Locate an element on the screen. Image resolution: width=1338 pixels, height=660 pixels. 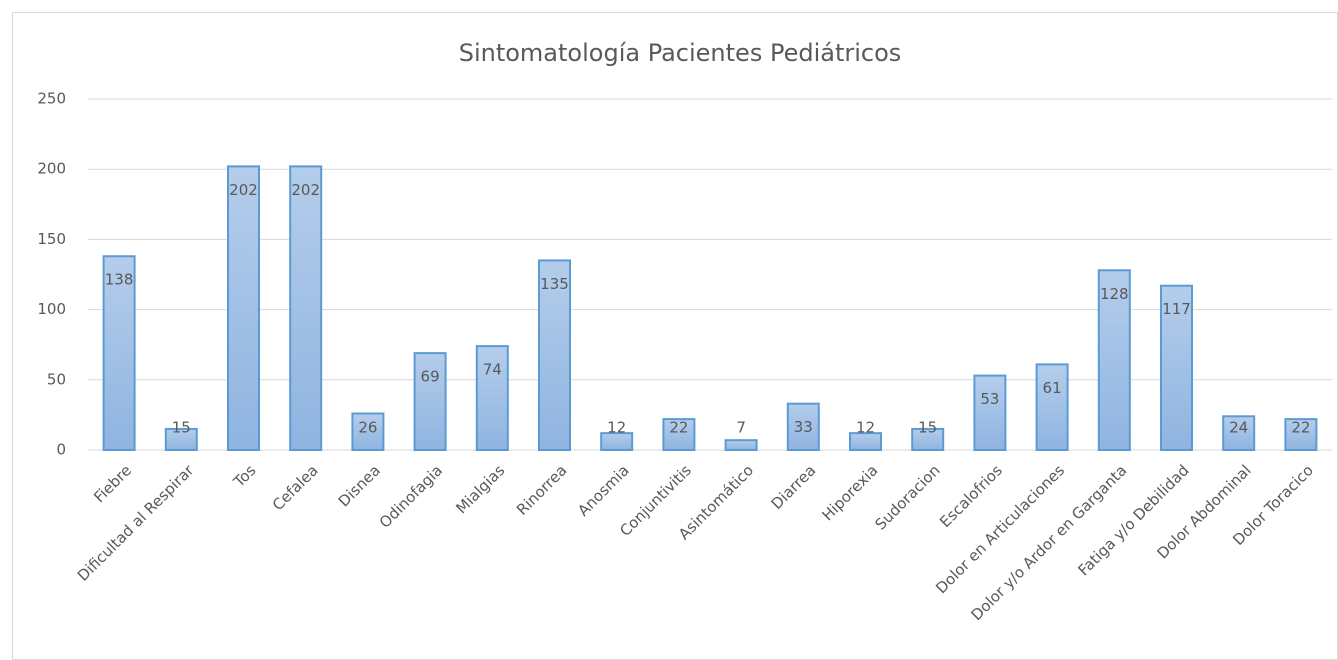
y-tick-label: 200 is located at coordinates (51, 169).